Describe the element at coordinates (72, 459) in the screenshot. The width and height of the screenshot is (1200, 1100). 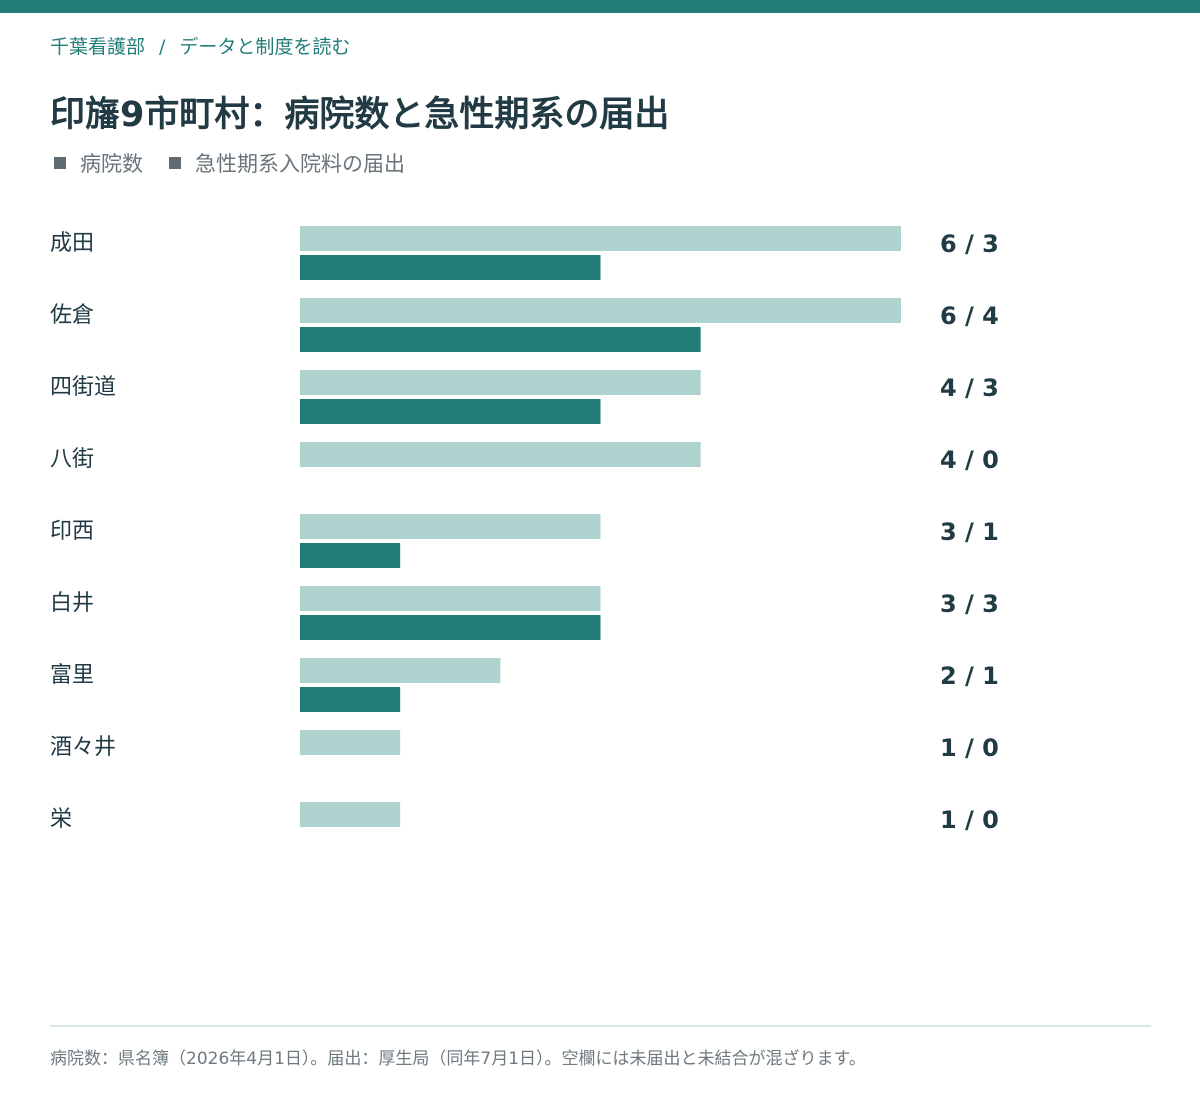
I see `category-label: 八街` at that location.